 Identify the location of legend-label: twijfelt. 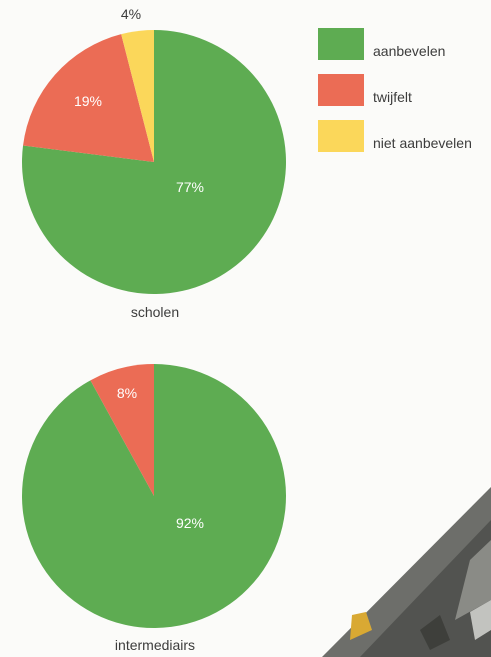
(392, 97).